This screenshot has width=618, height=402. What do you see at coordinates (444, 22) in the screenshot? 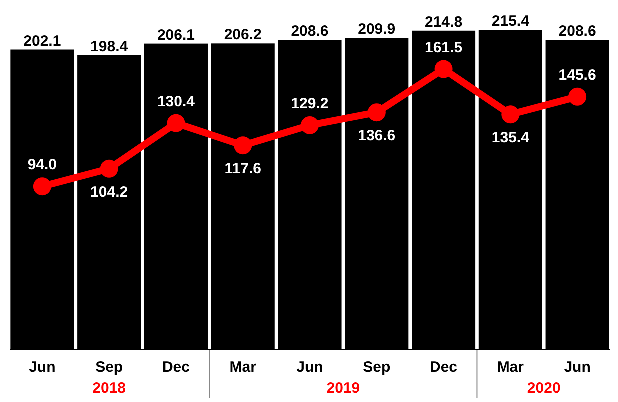
I see `data-label: 214.8` at bounding box center [444, 22].